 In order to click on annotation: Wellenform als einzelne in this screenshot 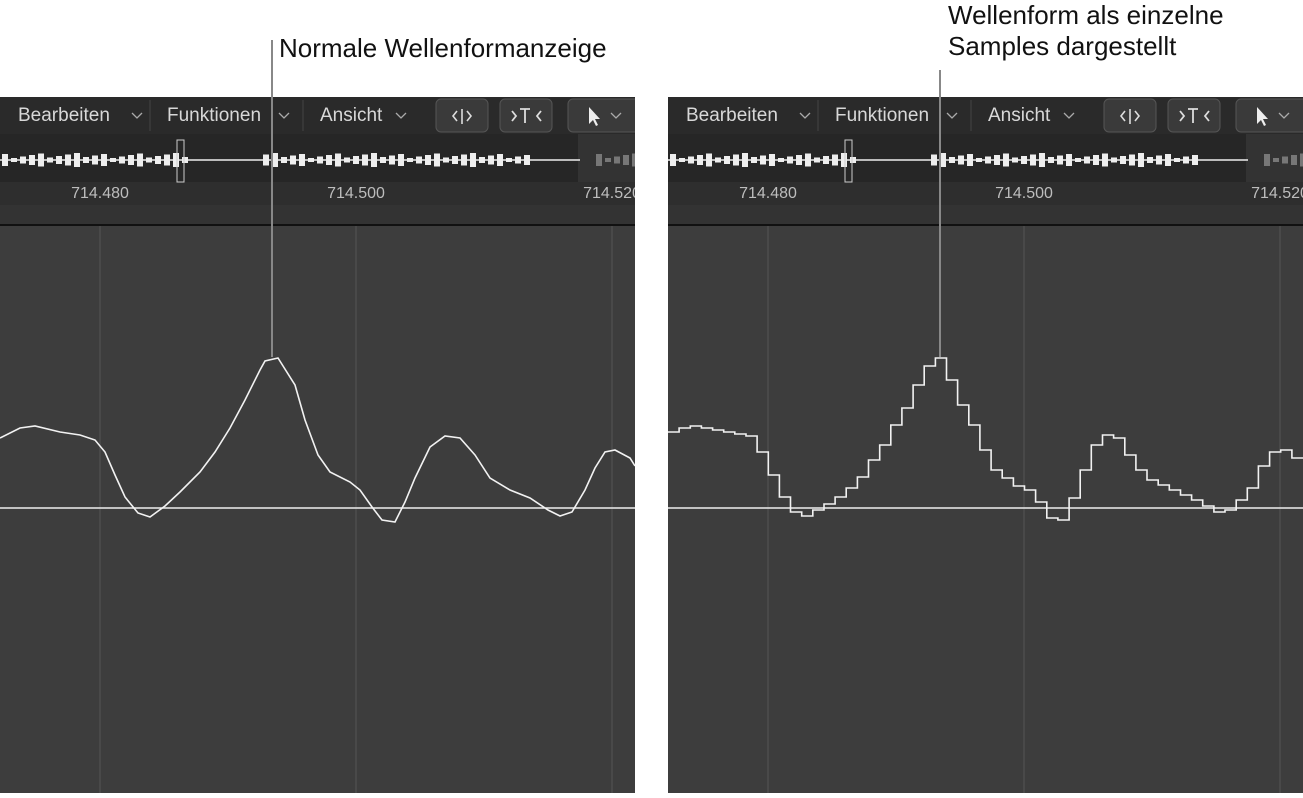, I will do `click(1086, 15)`.